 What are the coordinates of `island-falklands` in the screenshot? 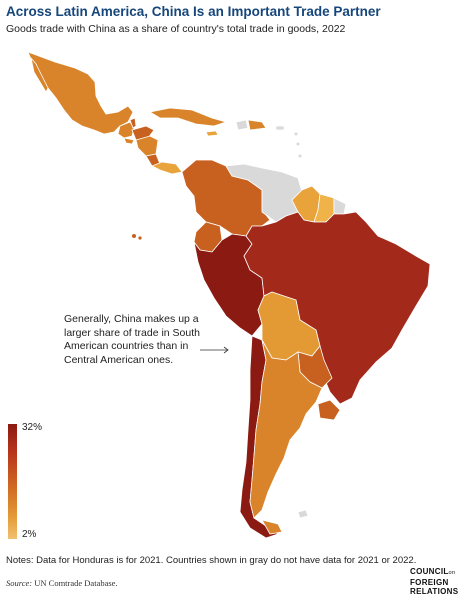 It's located at (303, 514).